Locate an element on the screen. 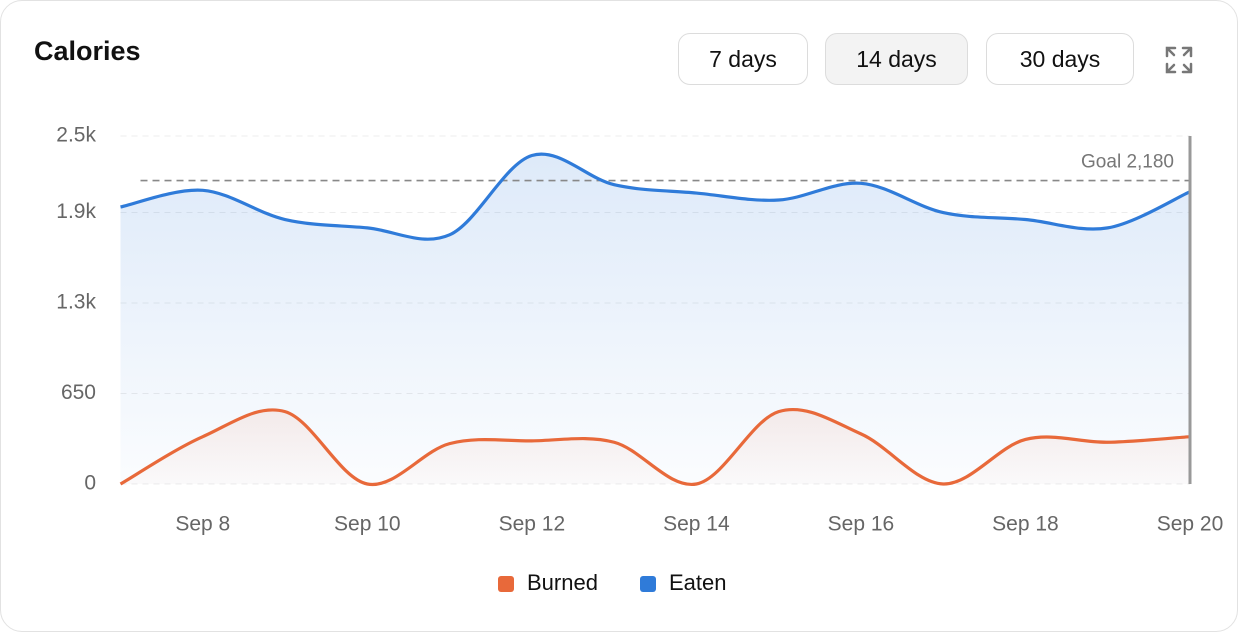 This screenshot has width=1238, height=632. legend-label: Burned is located at coordinates (562, 582).